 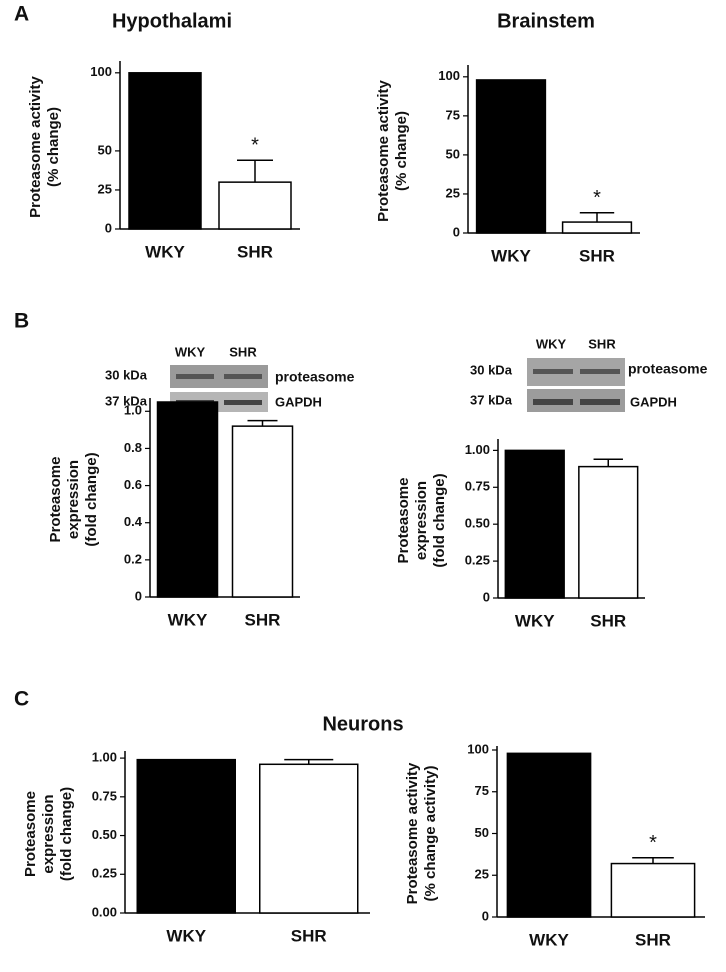 I want to click on section-title: Neurons, so click(x=362, y=724).